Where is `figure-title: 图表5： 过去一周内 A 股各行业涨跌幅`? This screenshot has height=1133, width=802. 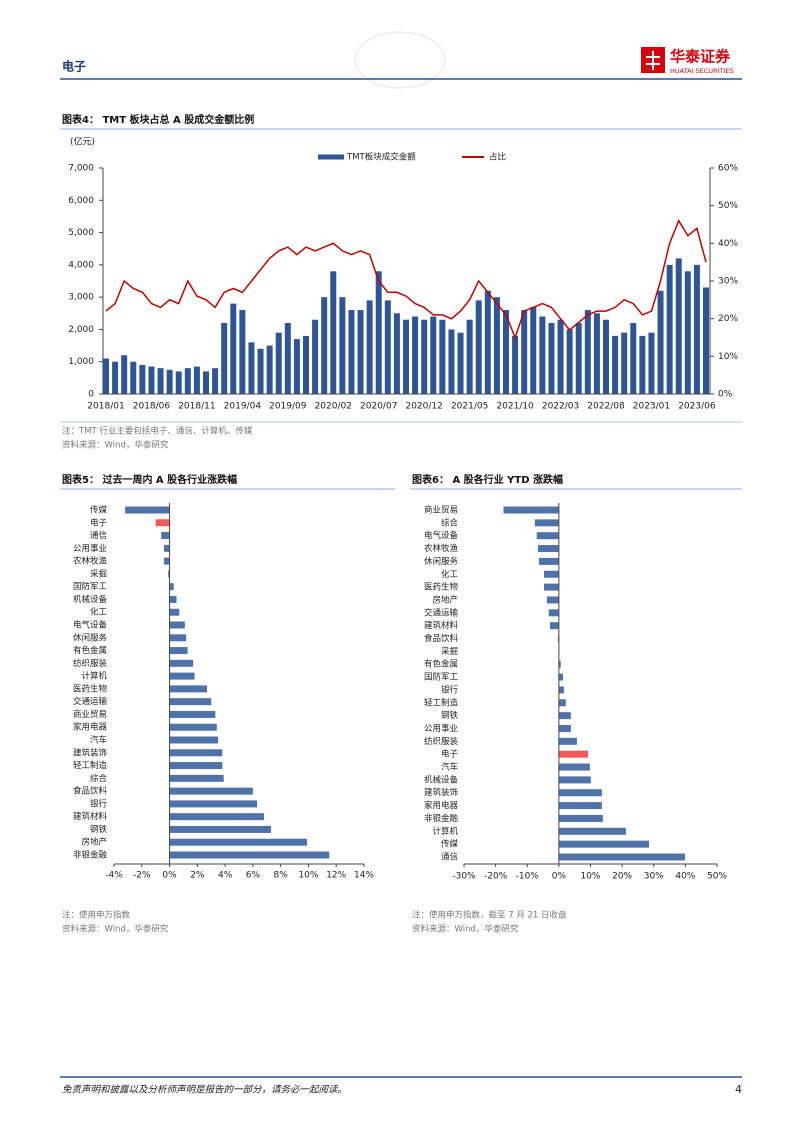 figure-title: 图表5： 过去一周内 A 股各行业涨跌幅 is located at coordinates (149, 479).